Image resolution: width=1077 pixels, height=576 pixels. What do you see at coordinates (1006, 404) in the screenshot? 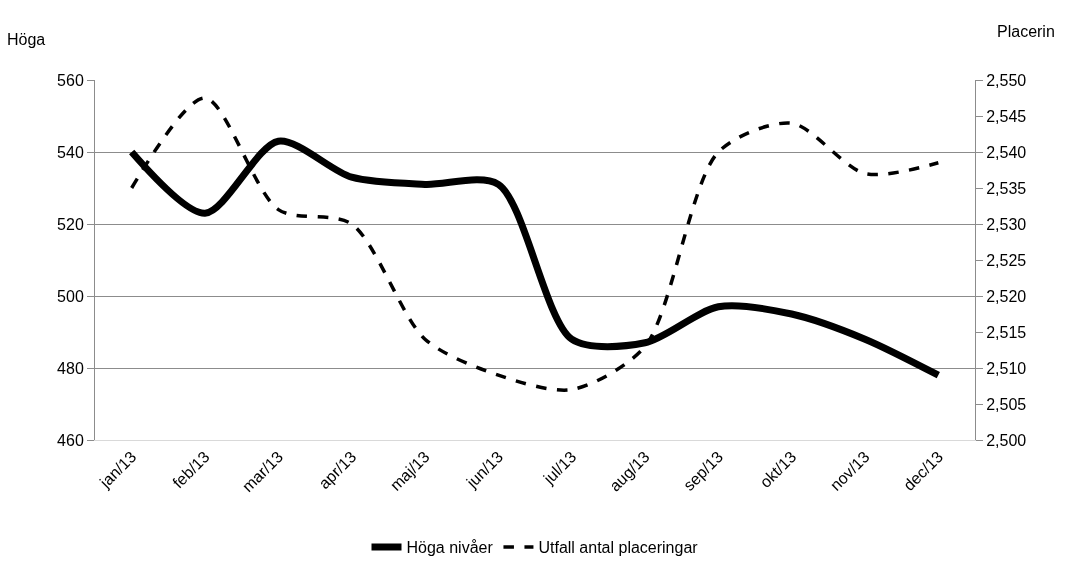
I see `y2-tick-label: 2,505` at bounding box center [1006, 404].